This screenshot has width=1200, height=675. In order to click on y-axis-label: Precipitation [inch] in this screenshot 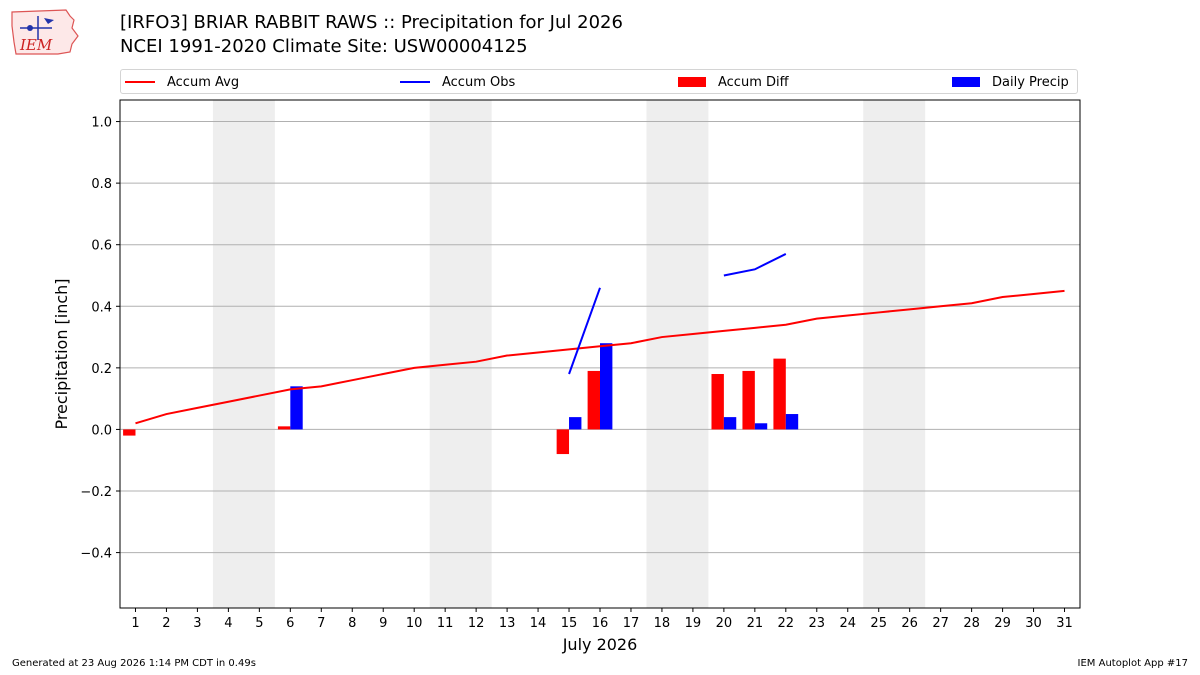, I will do `click(61, 353)`.